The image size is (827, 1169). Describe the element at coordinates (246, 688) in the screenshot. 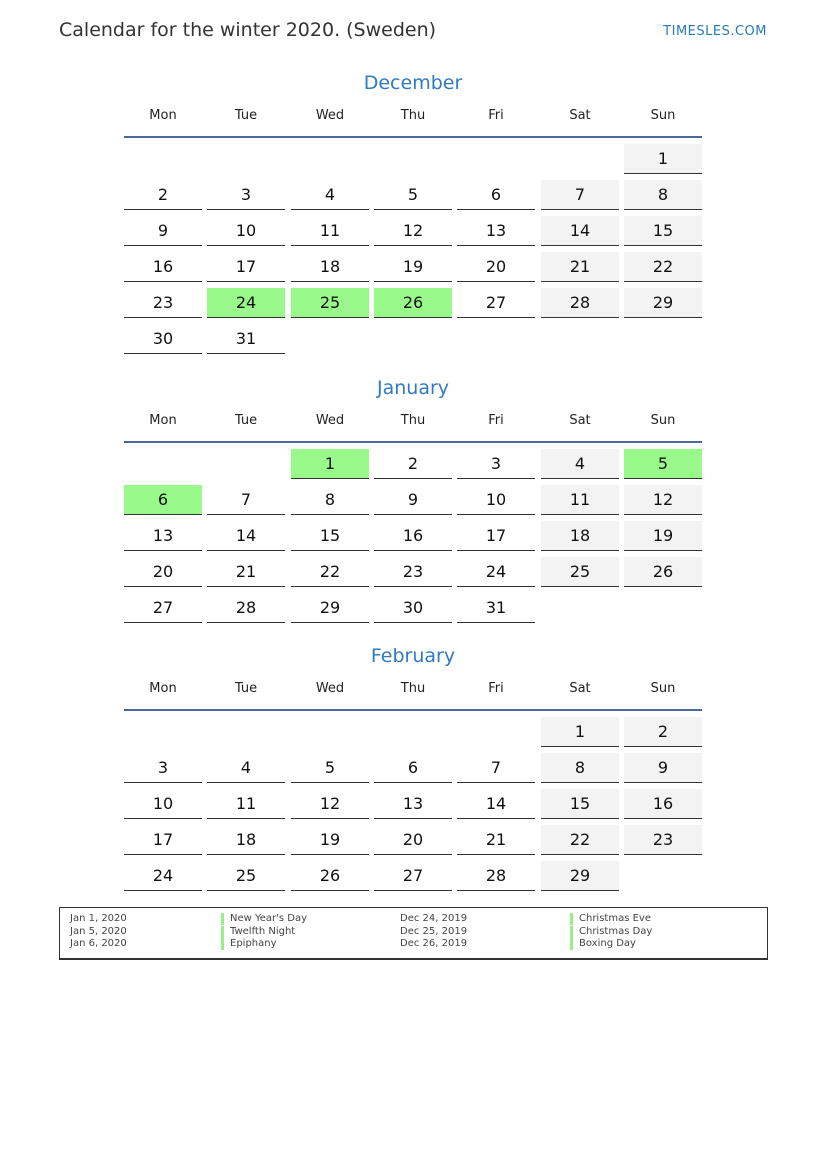

I see `weekday-header: Tue` at that location.